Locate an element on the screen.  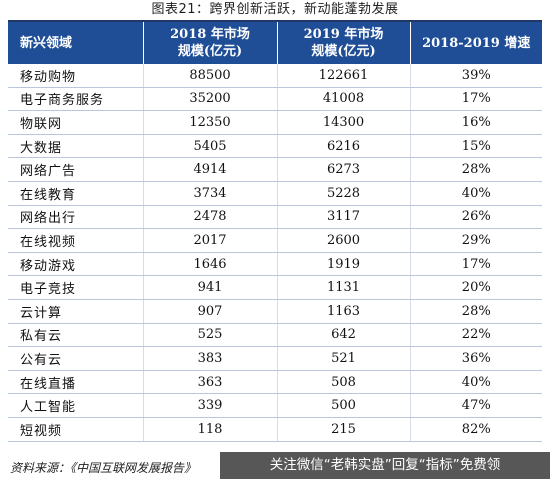
header-2019-line2: 规模(亿元) is located at coordinates (343, 51).